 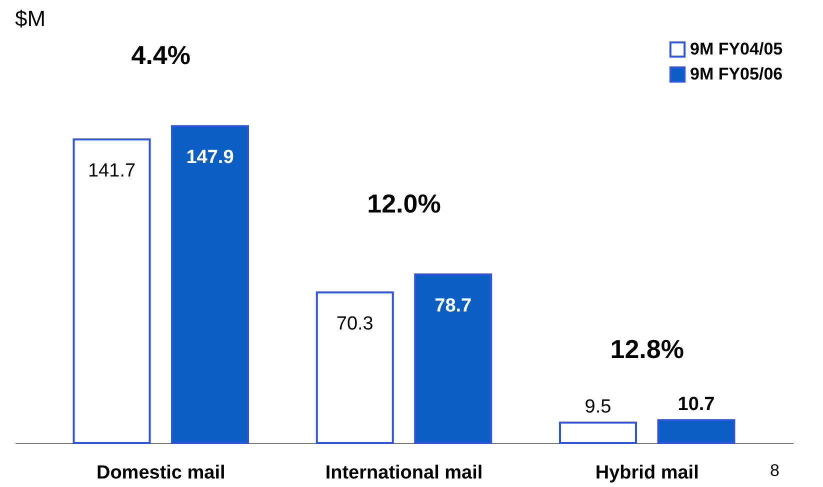 I want to click on annotation: 12.8%, so click(x=647, y=349).